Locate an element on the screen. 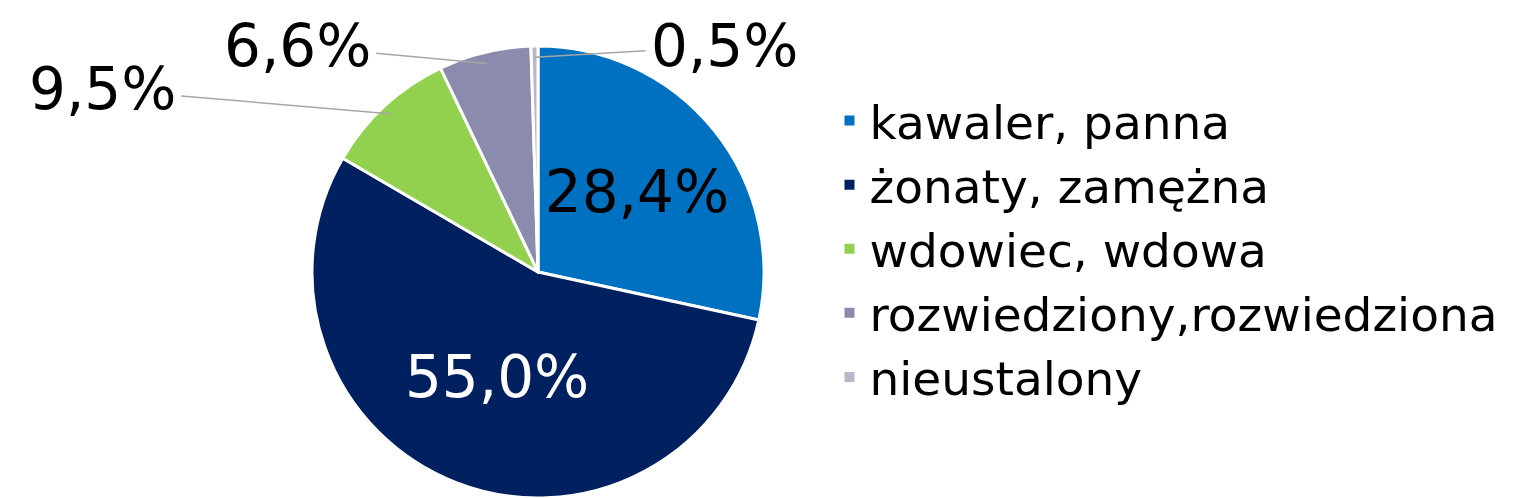 This screenshot has width=1522, height=498. legend-label: wdowiec, wdowa is located at coordinates (1068, 251).